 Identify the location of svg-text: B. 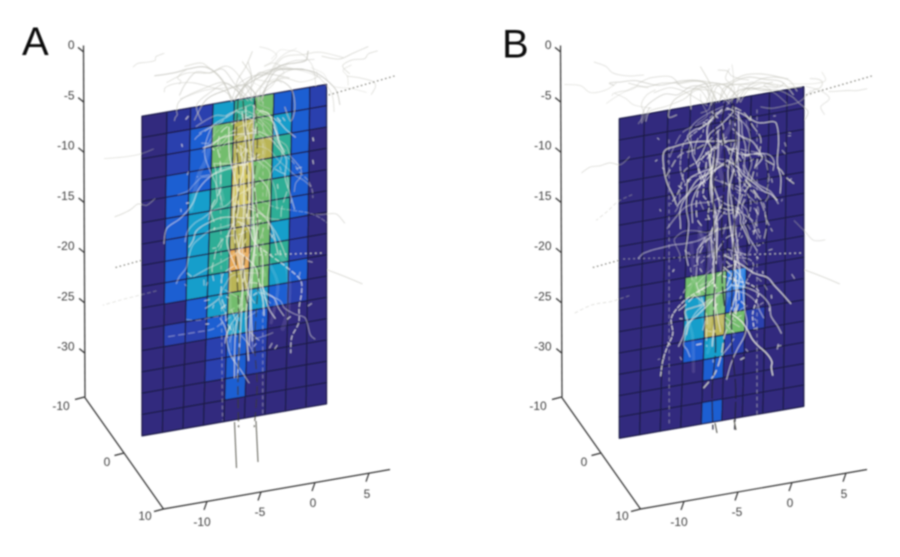
(515, 45).